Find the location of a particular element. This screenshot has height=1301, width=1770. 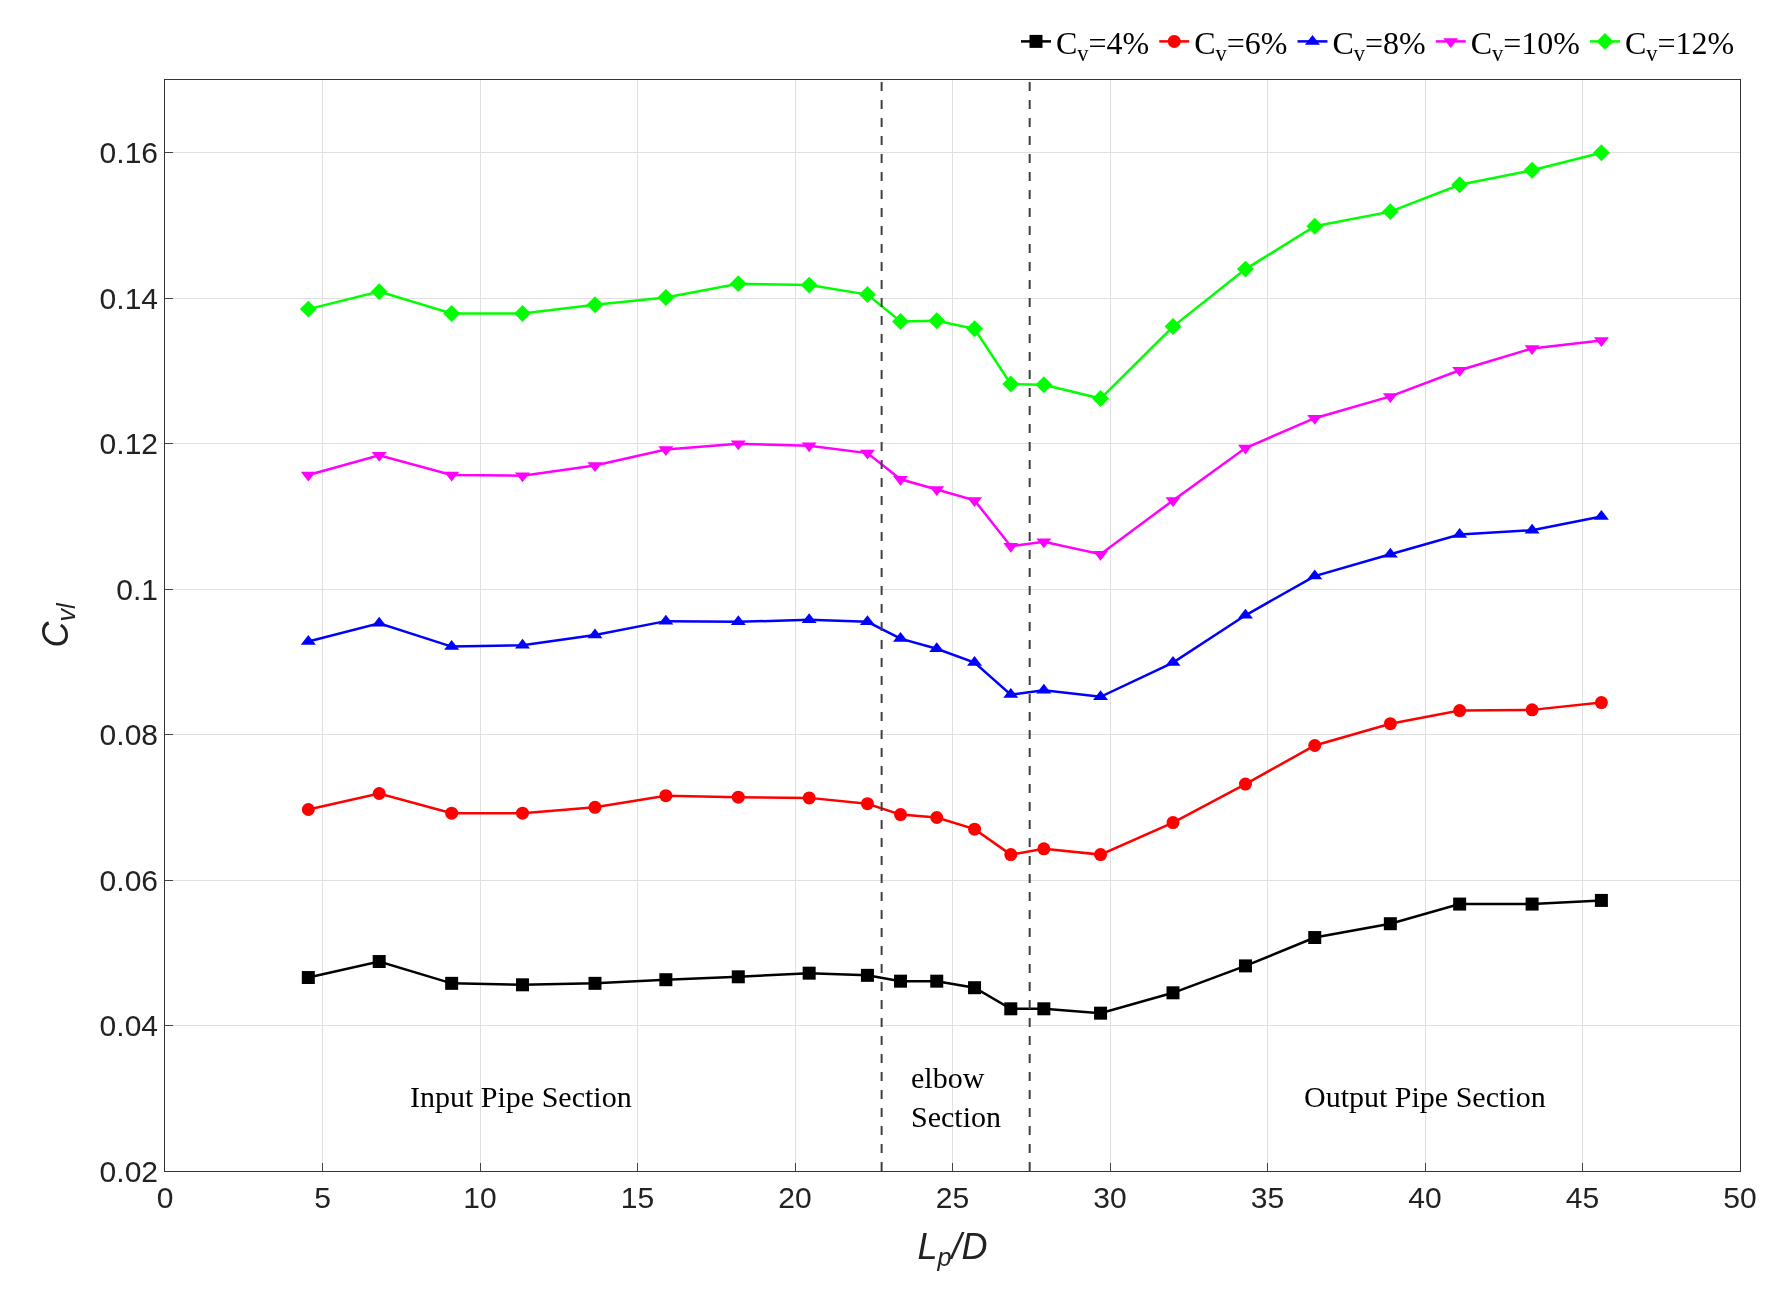

legend-label: C$_{v}$=4% is located at coordinates (1103, 45).